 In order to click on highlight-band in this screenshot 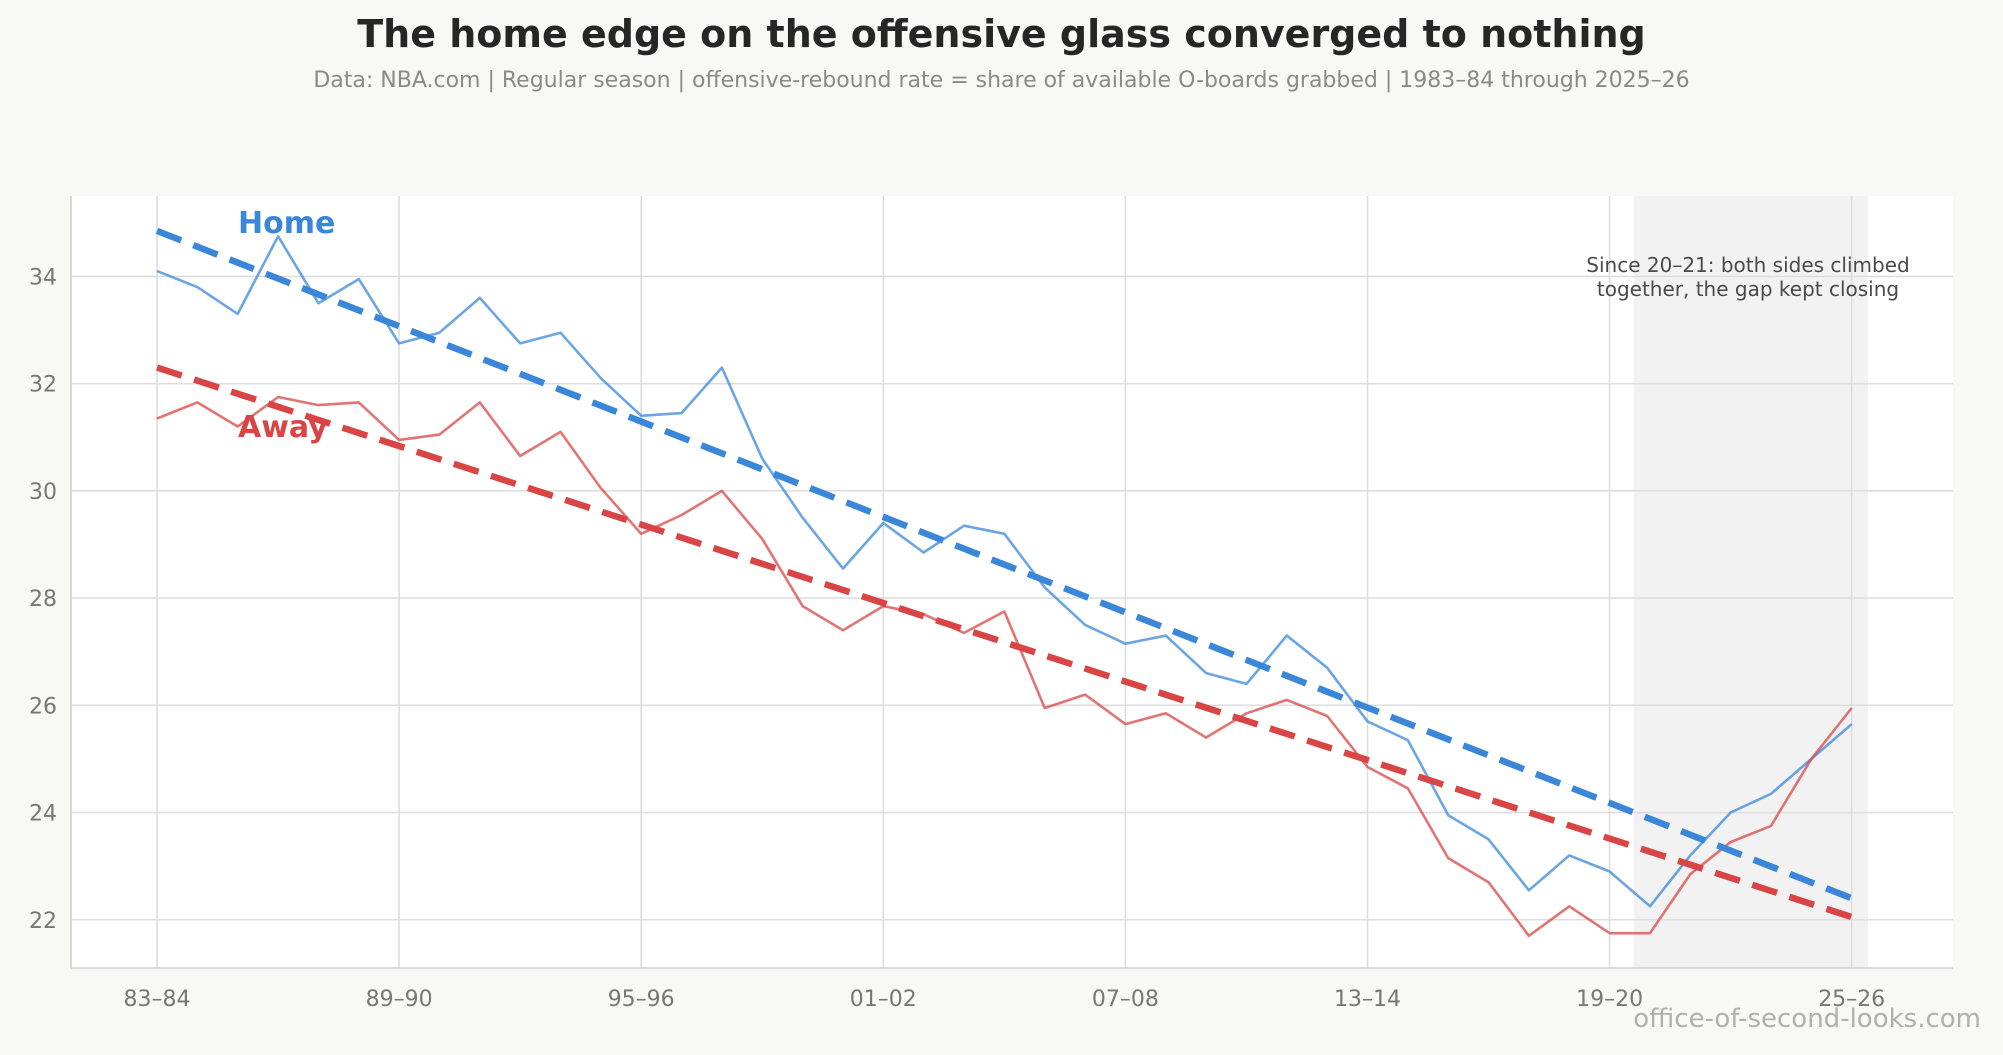, I will do `click(1750, 582)`.